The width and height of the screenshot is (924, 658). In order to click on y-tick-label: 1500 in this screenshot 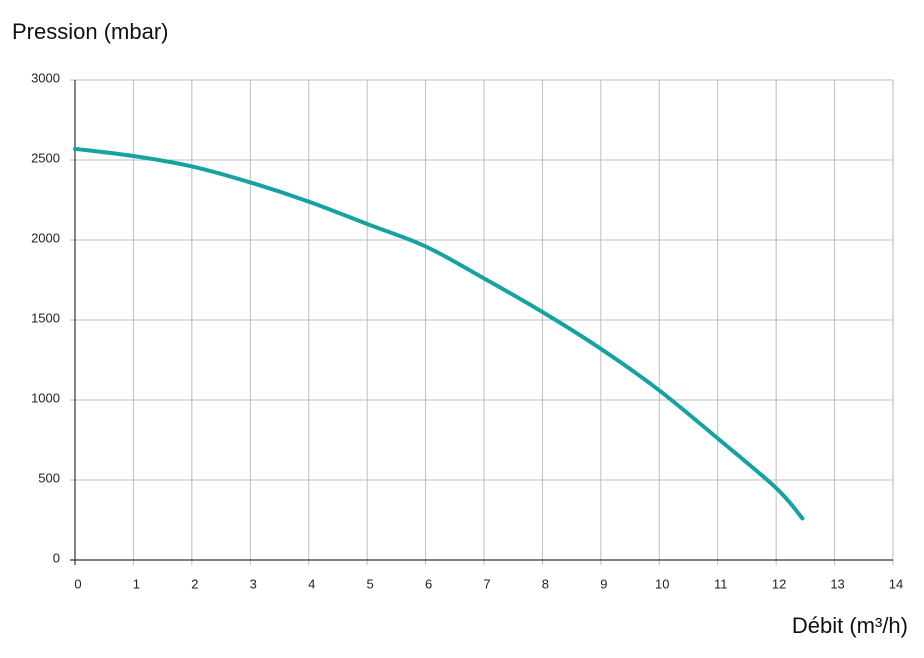, I will do `click(45, 317)`.